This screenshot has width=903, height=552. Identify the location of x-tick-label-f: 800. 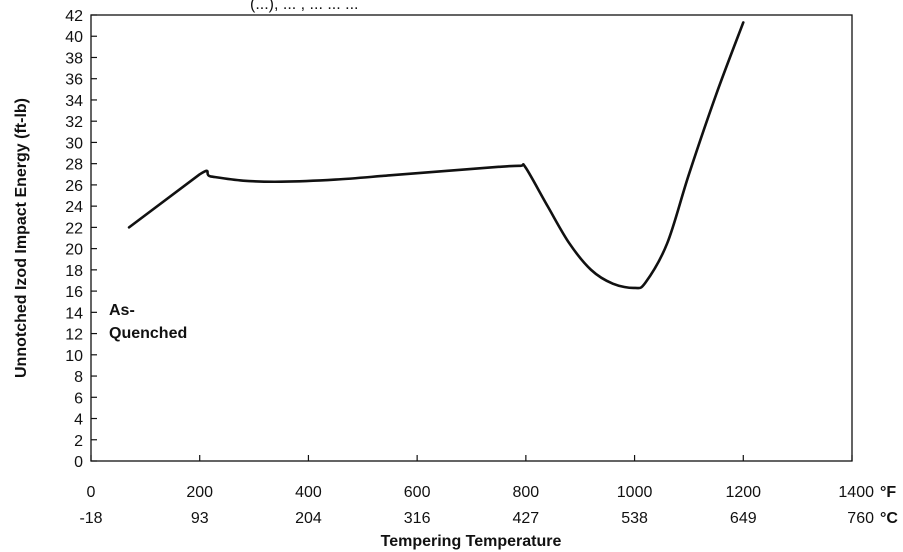
(526, 492).